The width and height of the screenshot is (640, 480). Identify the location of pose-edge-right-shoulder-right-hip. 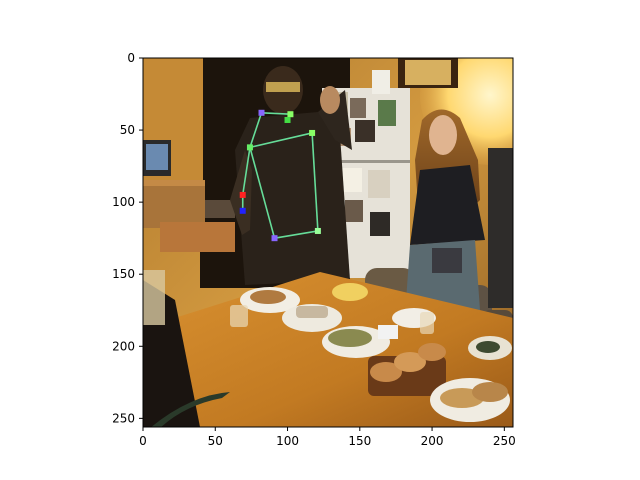
(315, 182).